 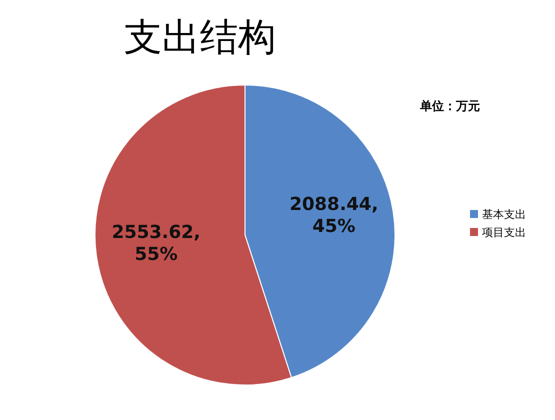 What do you see at coordinates (449, 106) in the screenshot?
I see `text: 单位：万元` at bounding box center [449, 106].